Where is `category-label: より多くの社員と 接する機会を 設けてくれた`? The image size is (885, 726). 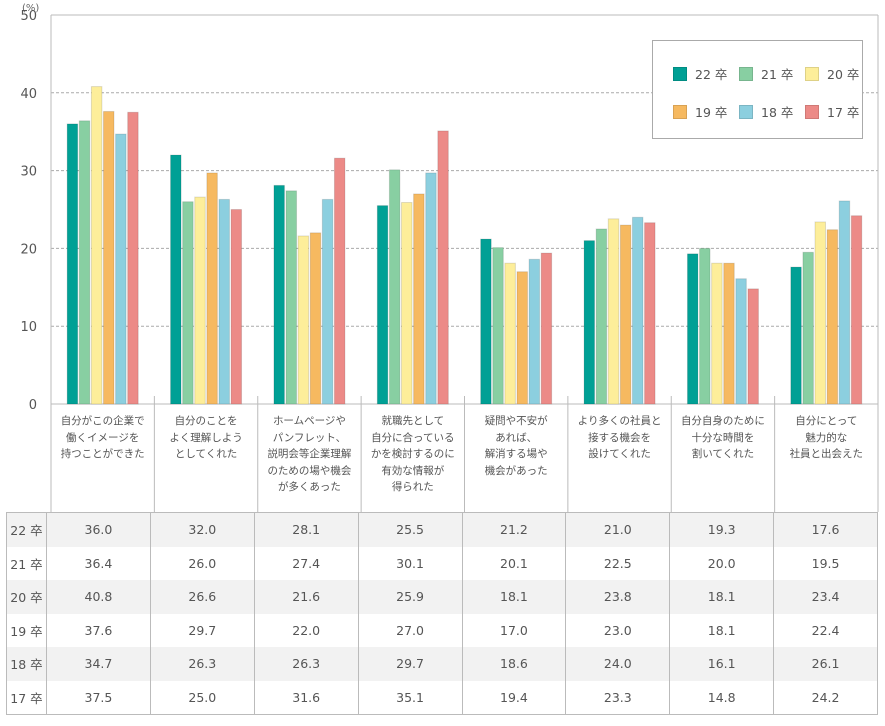 category-label: より多くの社員と 接する機会を 設けてくれた is located at coordinates (619, 437).